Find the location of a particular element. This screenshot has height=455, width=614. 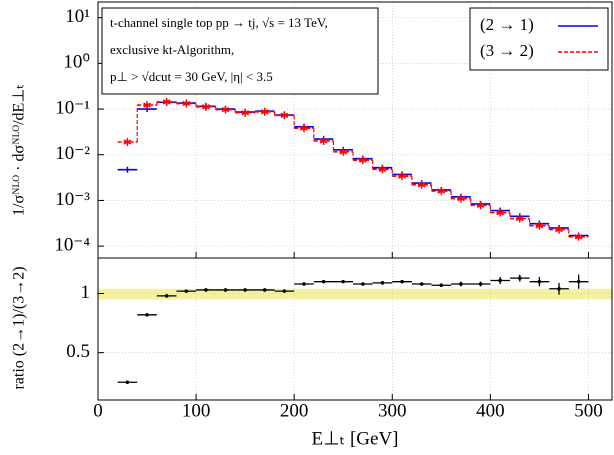

x-tick-label: 100 is located at coordinates (196, 410).